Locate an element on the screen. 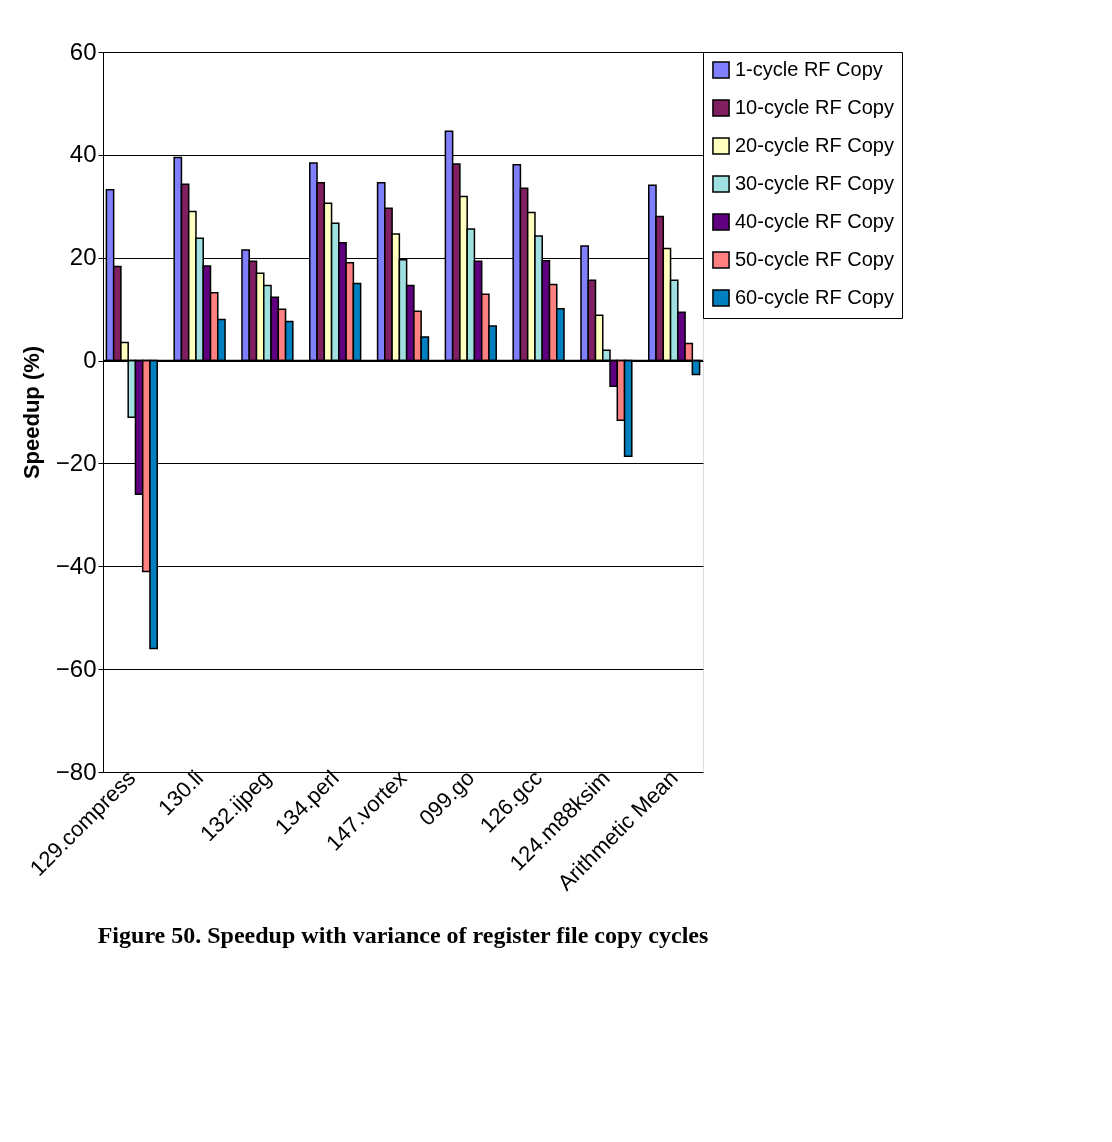  legend-label: 60-cycle RF Copy is located at coordinates (814, 297).